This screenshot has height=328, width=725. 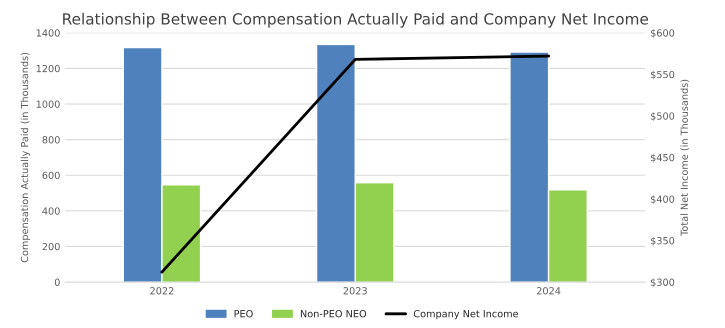 I want to click on chart-title: Relationship Between Compensation Actually Paid and Company Net Income, so click(x=355, y=20).